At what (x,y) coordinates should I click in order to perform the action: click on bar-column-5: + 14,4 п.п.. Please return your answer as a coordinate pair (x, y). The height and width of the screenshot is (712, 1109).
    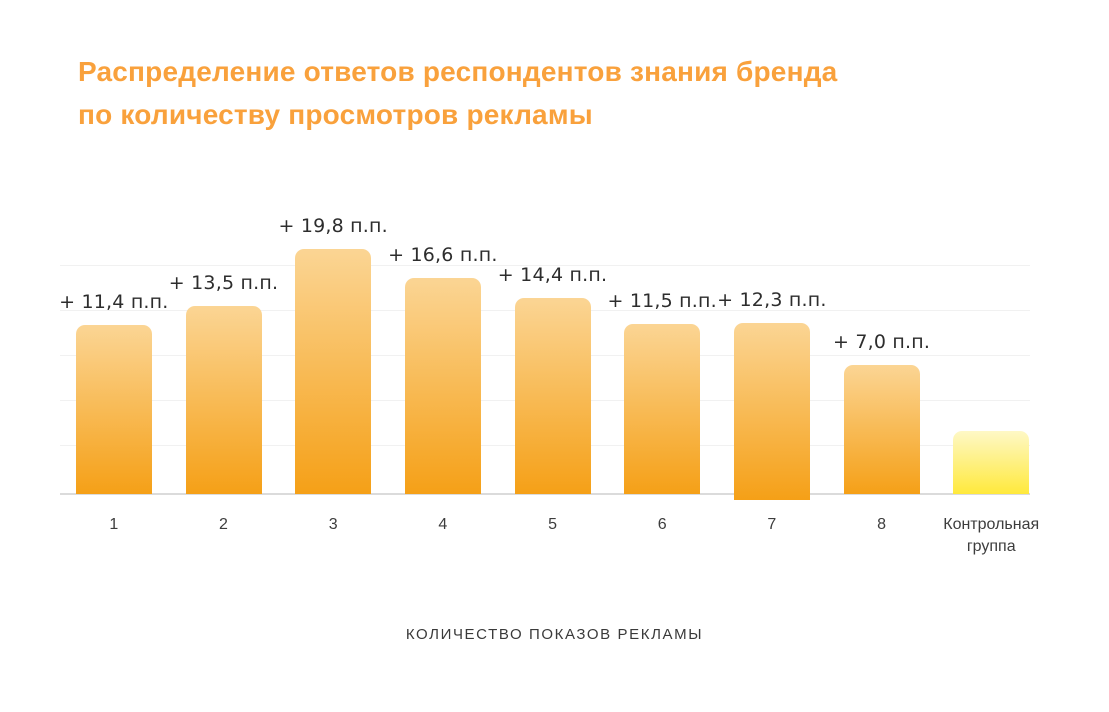
    Looking at the image, I should click on (553, 347).